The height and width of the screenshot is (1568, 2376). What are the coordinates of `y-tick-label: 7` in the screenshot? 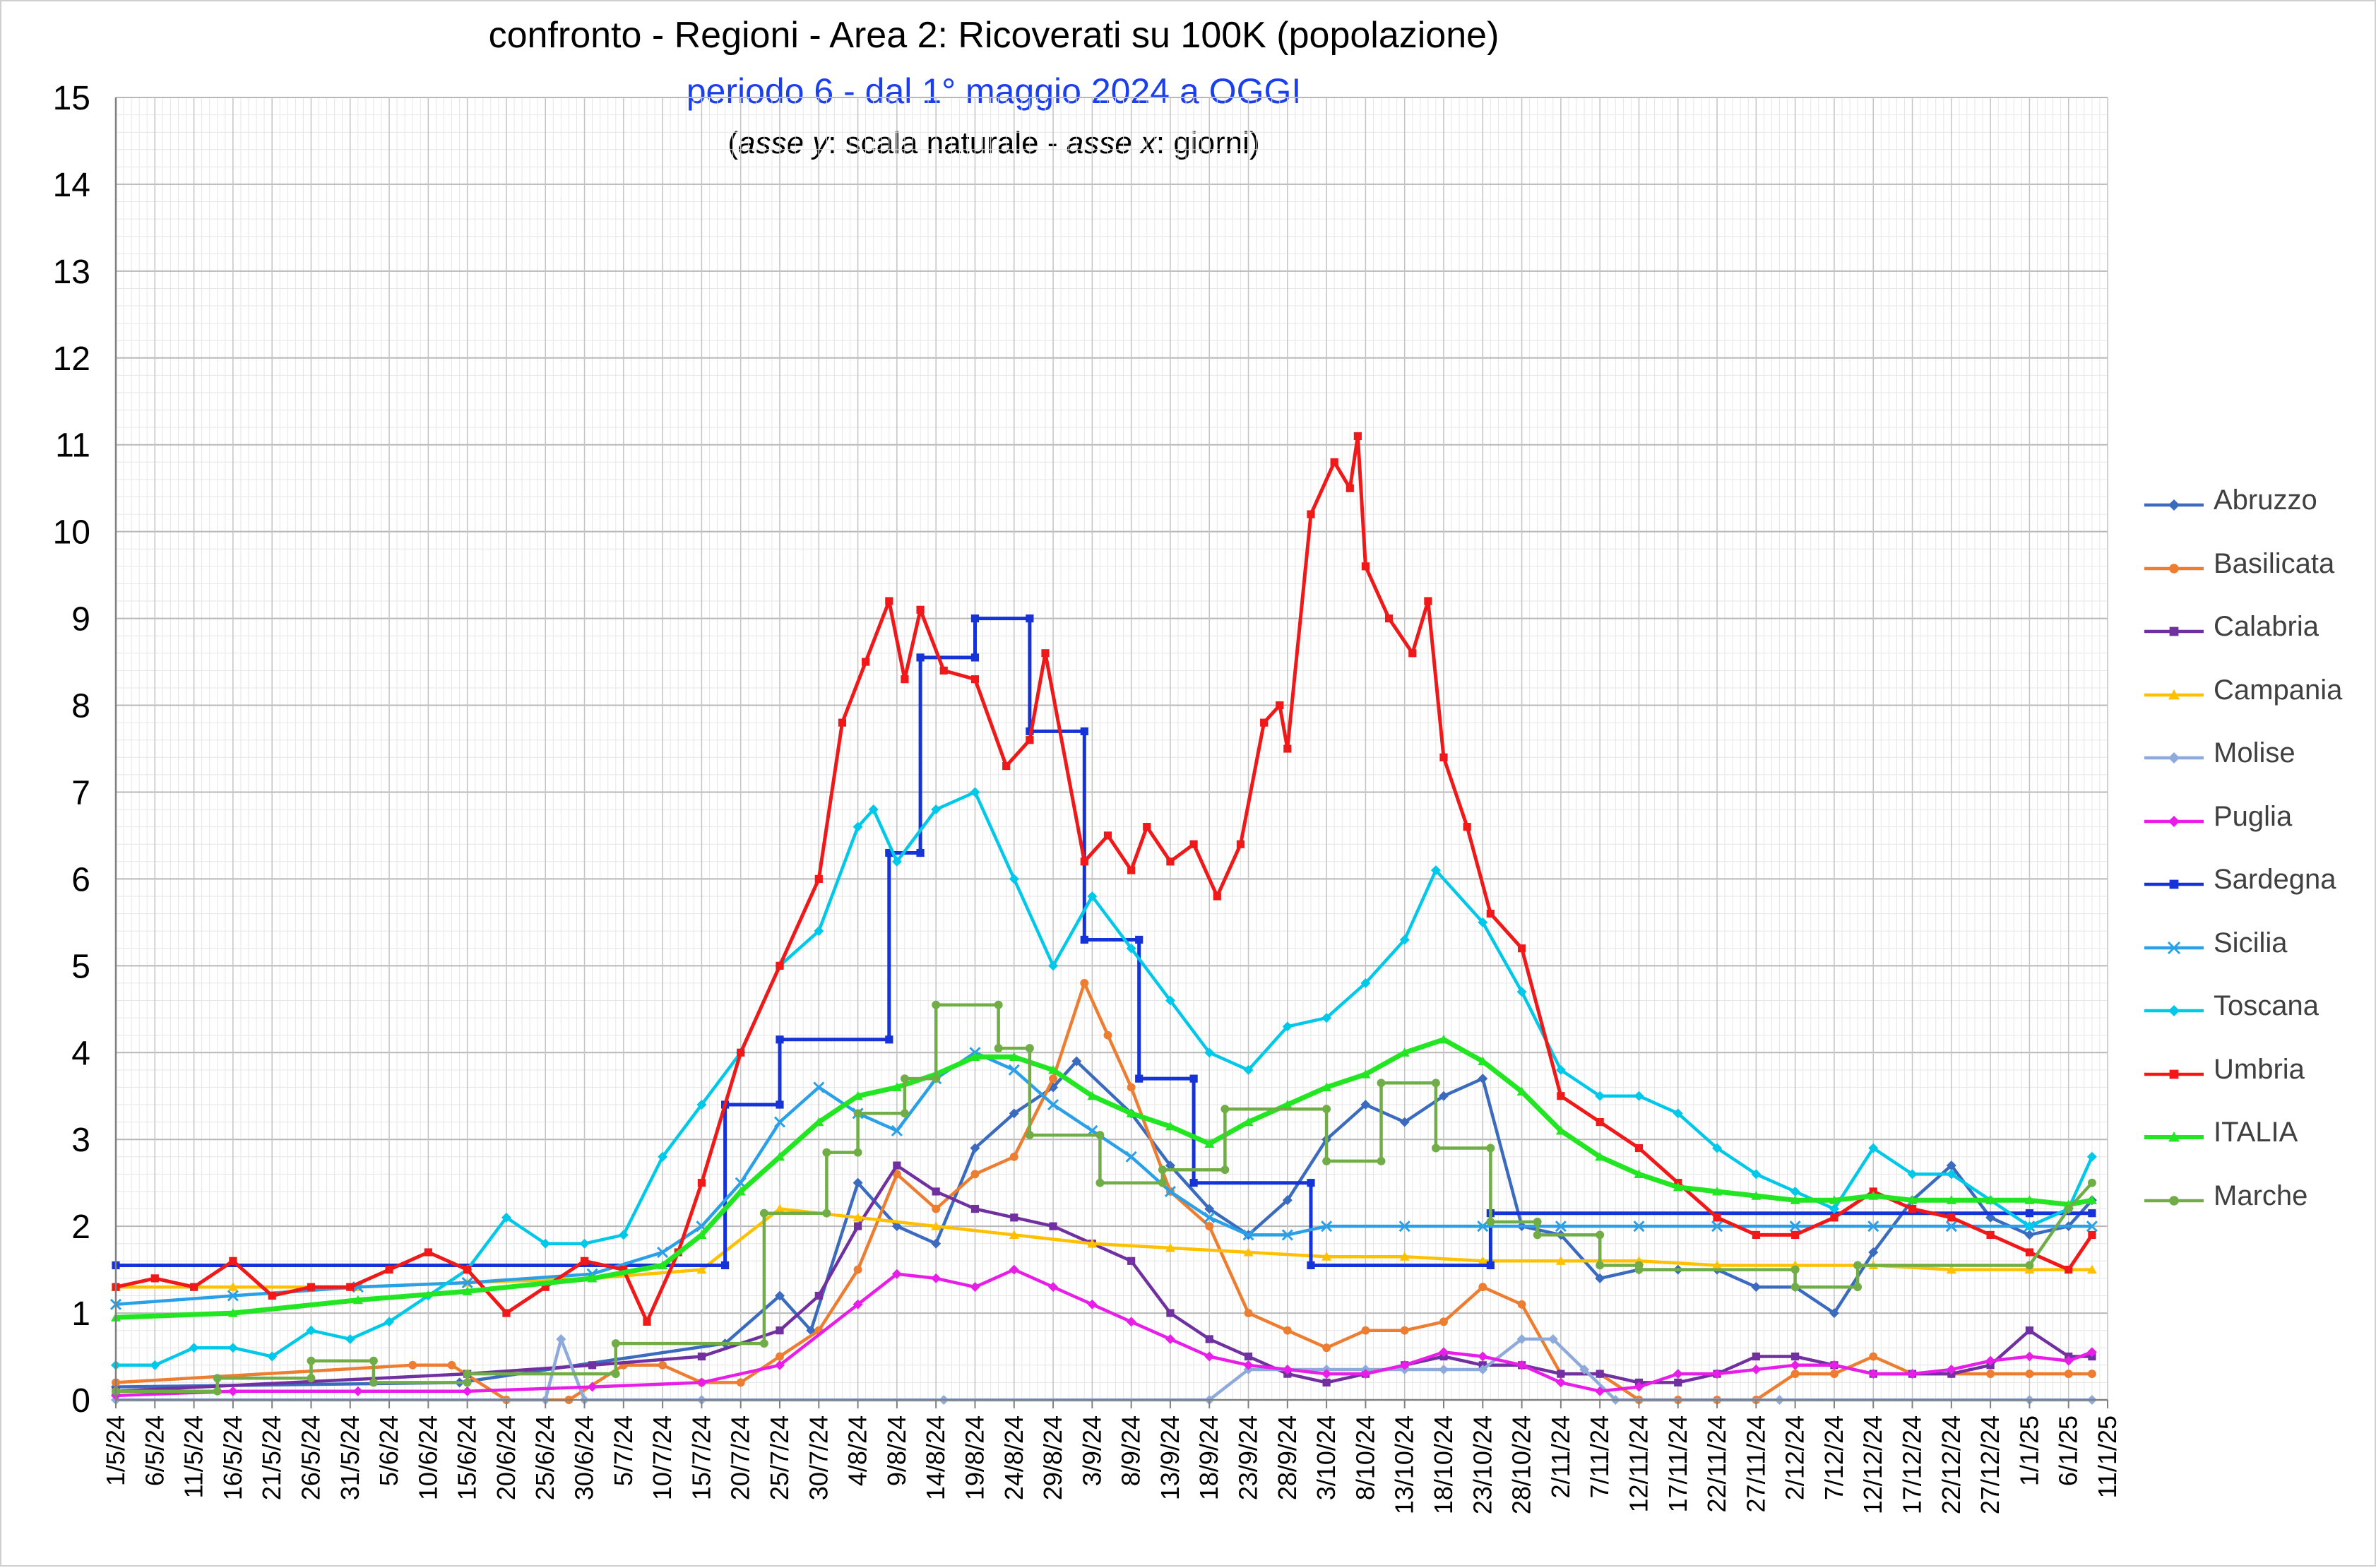 It's located at (80, 793).